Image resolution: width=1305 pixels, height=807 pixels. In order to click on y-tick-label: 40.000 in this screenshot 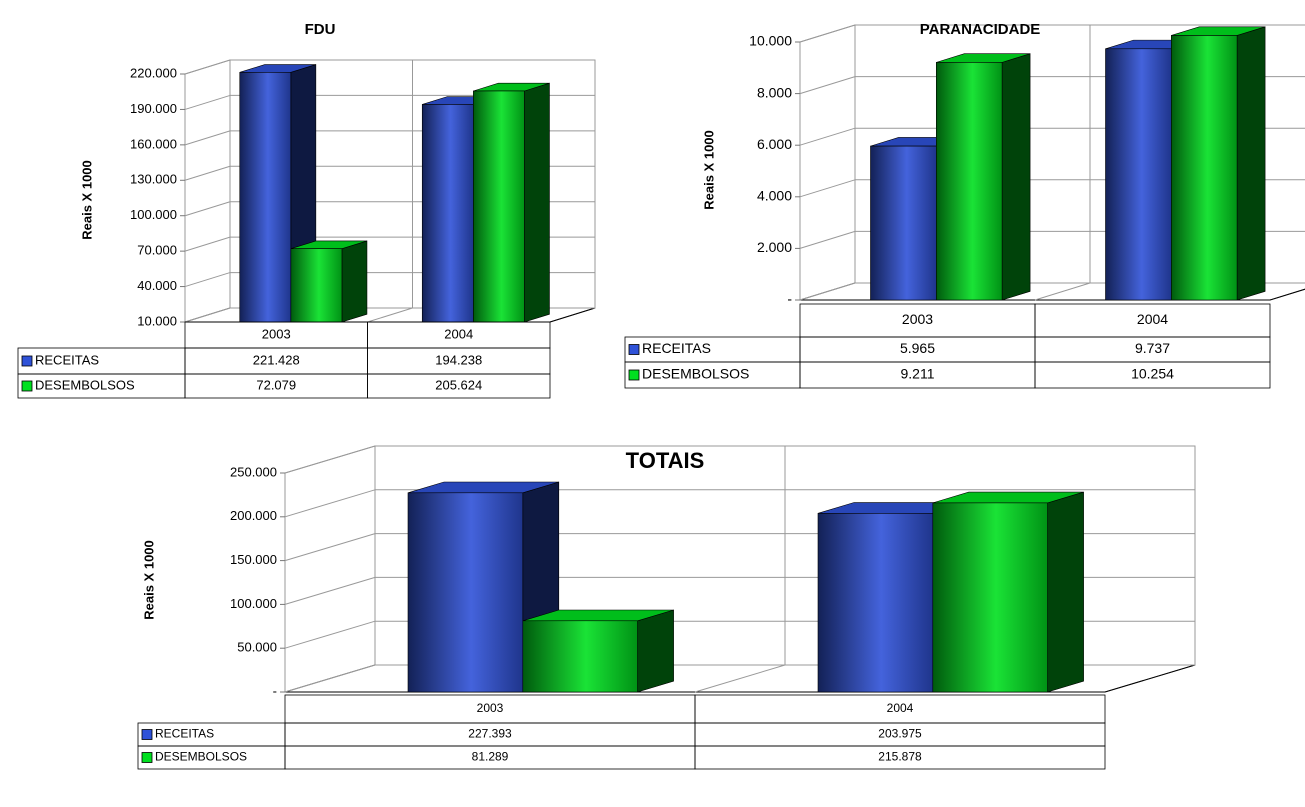, I will do `click(157, 285)`.